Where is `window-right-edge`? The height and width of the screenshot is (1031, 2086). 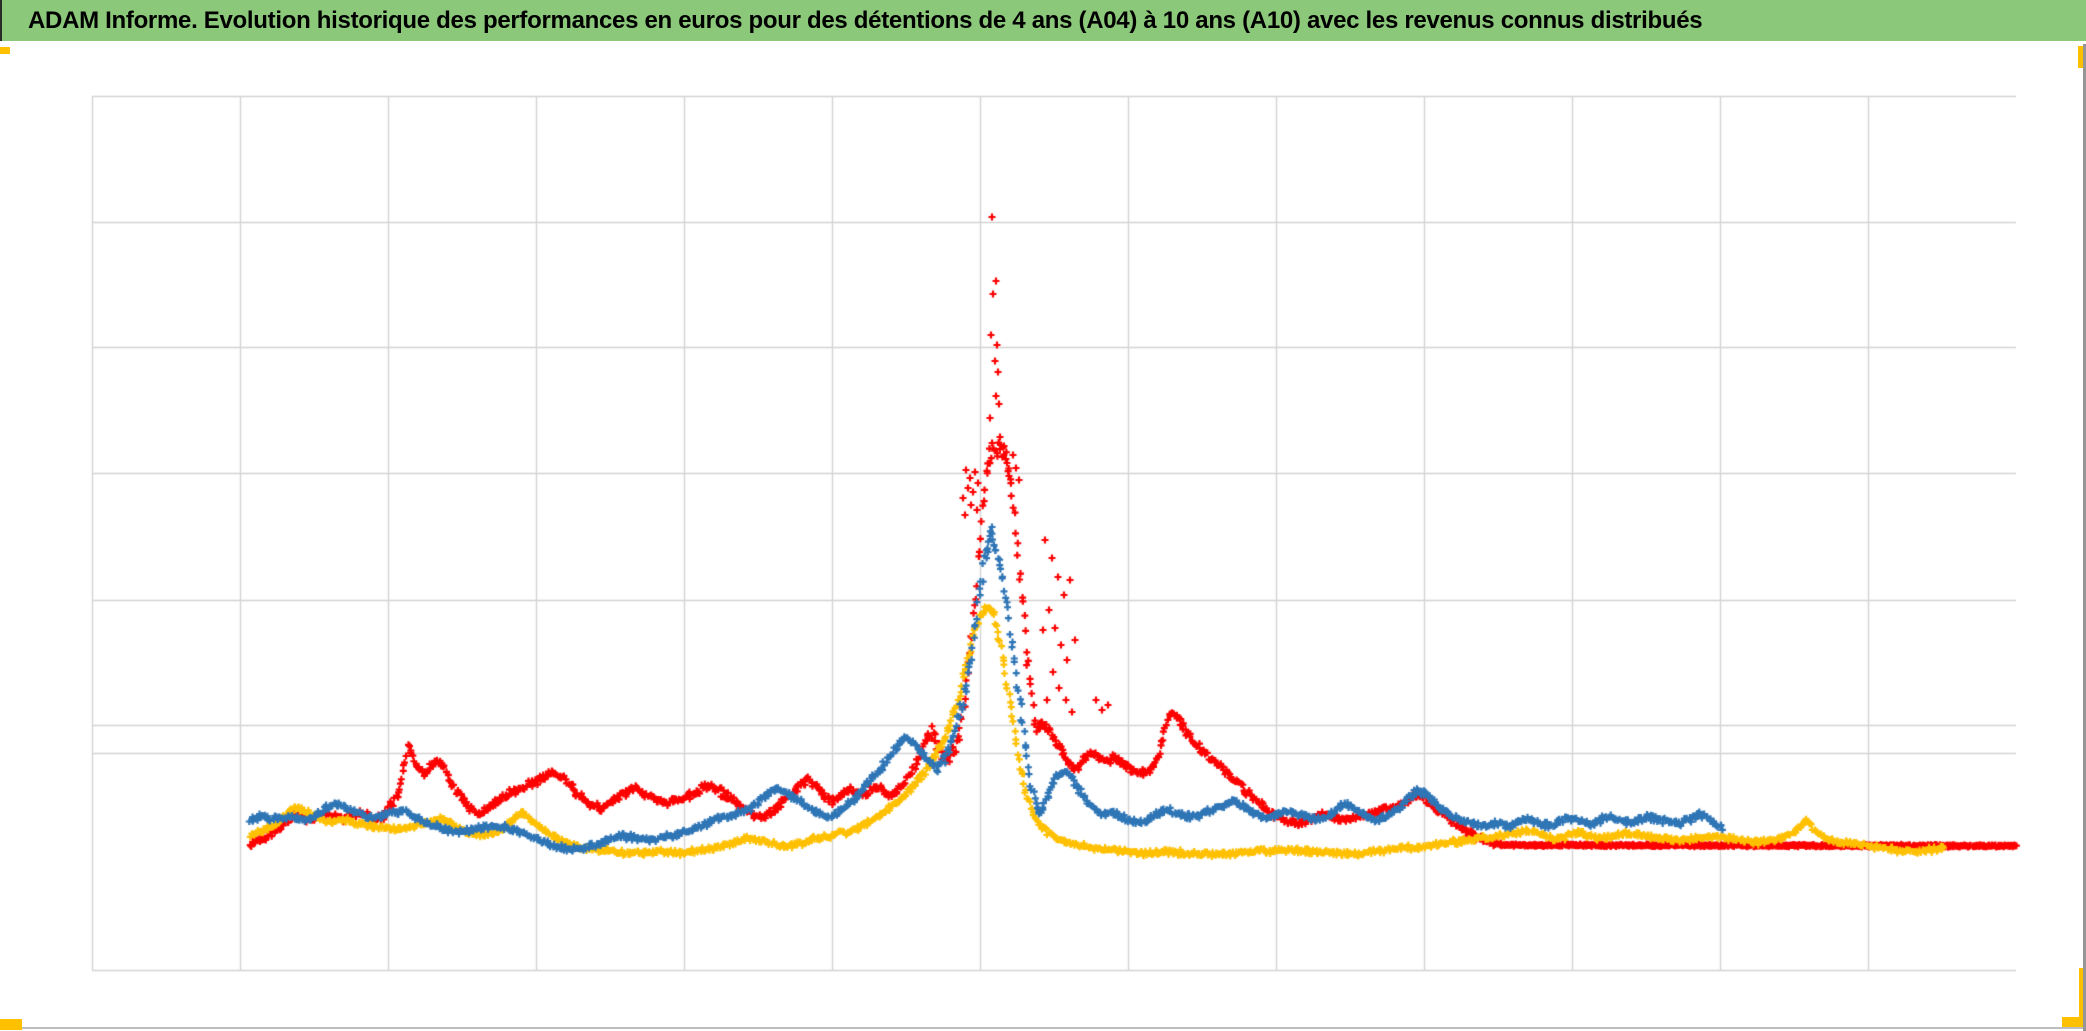
window-right-edge is located at coordinates (2084, 537).